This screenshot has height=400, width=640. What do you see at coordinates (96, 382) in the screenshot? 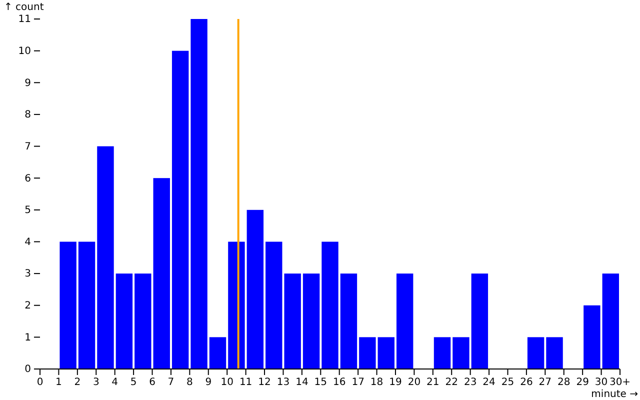
I see `x-tick-label: 3` at bounding box center [96, 382].